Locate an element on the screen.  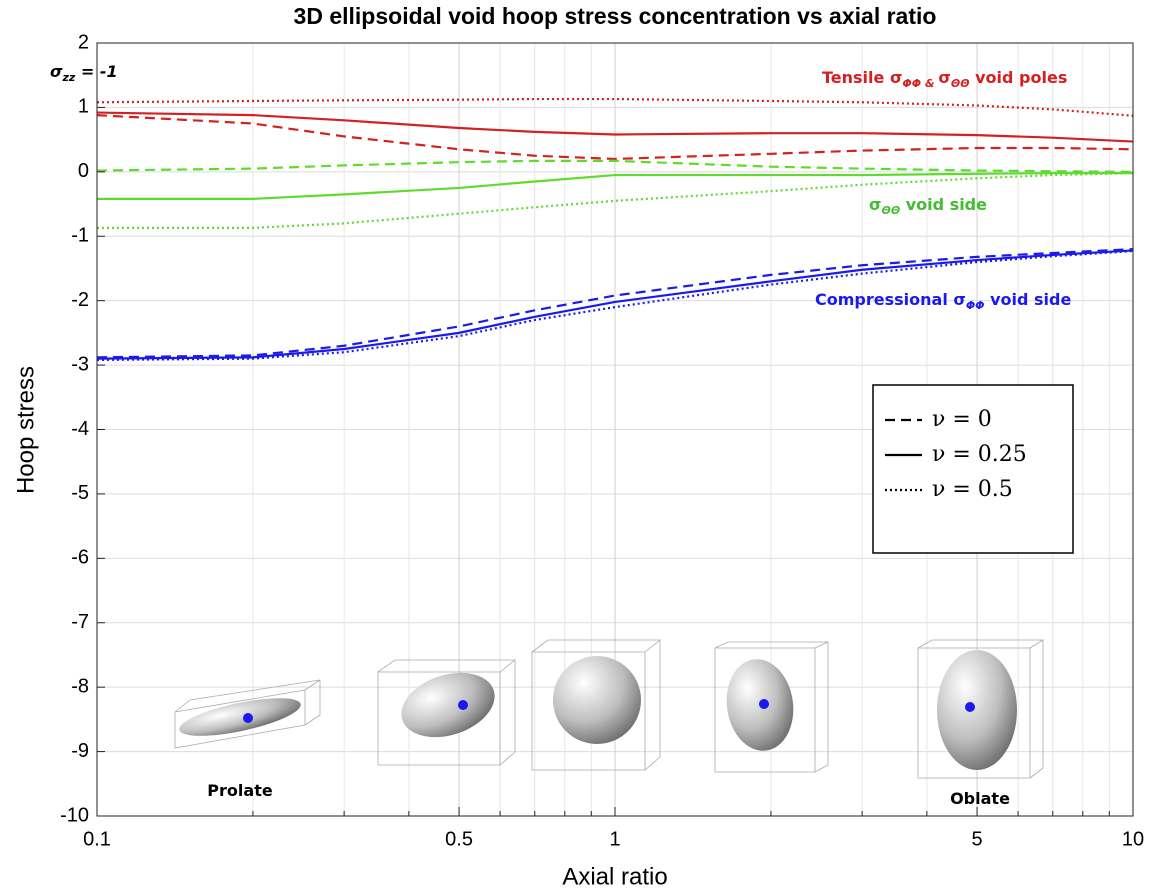
annotation-text: = -1 is located at coordinates (96, 71).